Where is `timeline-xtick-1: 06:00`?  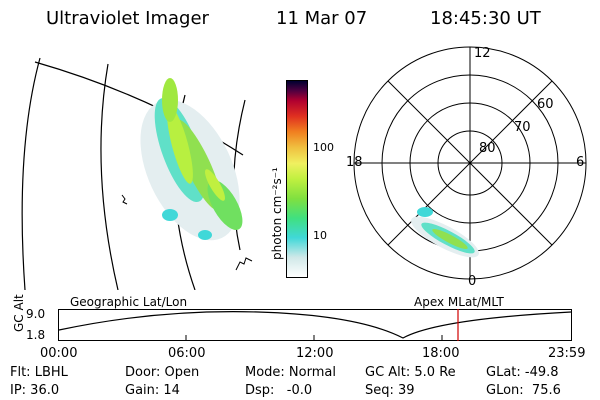
timeline-xtick-1: 06:00 is located at coordinates (187, 353).